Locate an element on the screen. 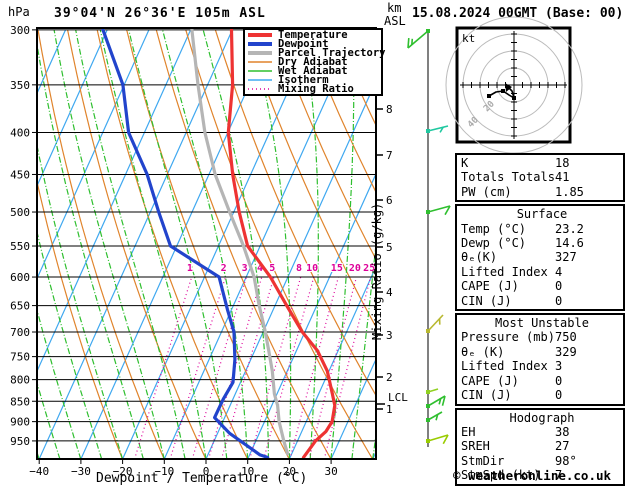 This screenshot has height=486, width=629. altitude-axis-unit: km is located at coordinates (394, 8).